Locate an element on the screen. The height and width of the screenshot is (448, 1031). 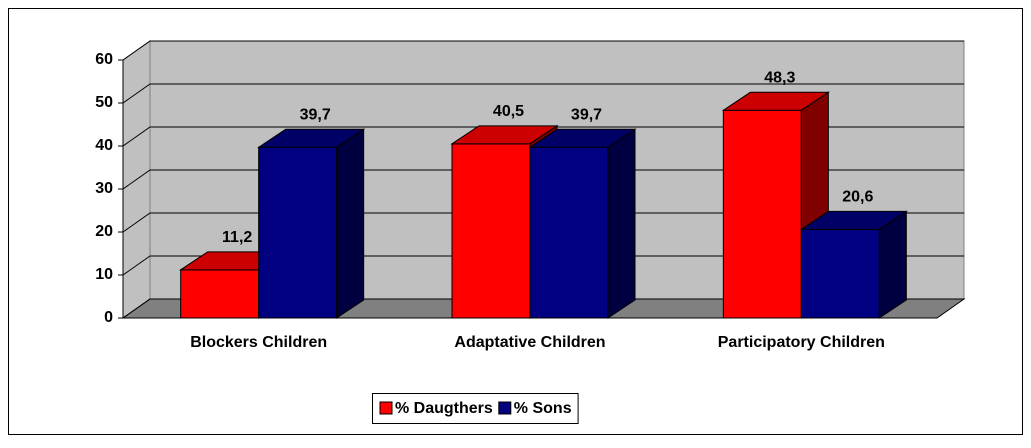
y-tick-label: 40 is located at coordinates (104, 145).